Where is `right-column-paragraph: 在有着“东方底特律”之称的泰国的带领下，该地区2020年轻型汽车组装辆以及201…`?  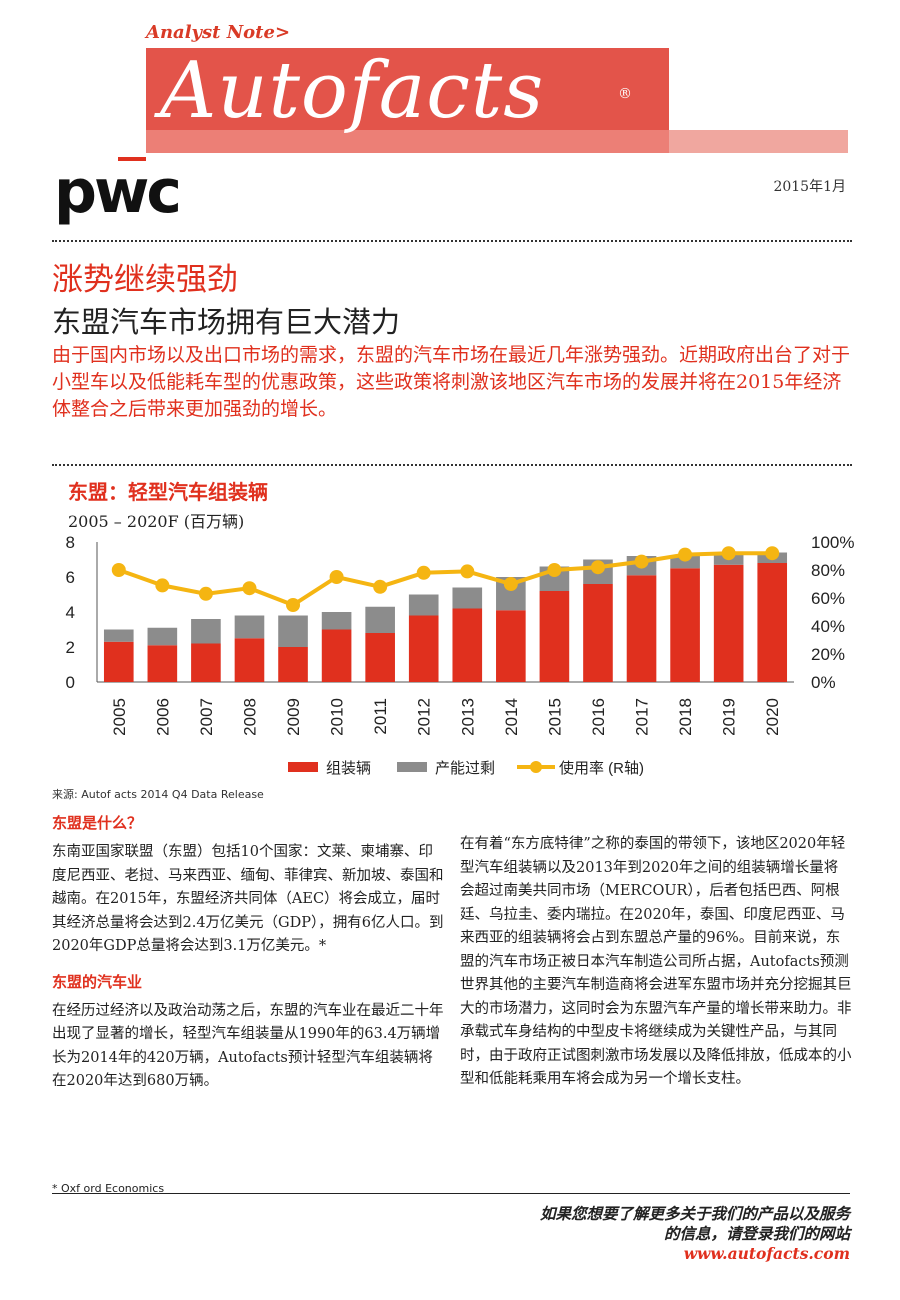 right-column-paragraph: 在有着“东方底特律”之称的泰国的带领下，该地区2020年轻型汽车组装辆以及201… is located at coordinates (656, 961).